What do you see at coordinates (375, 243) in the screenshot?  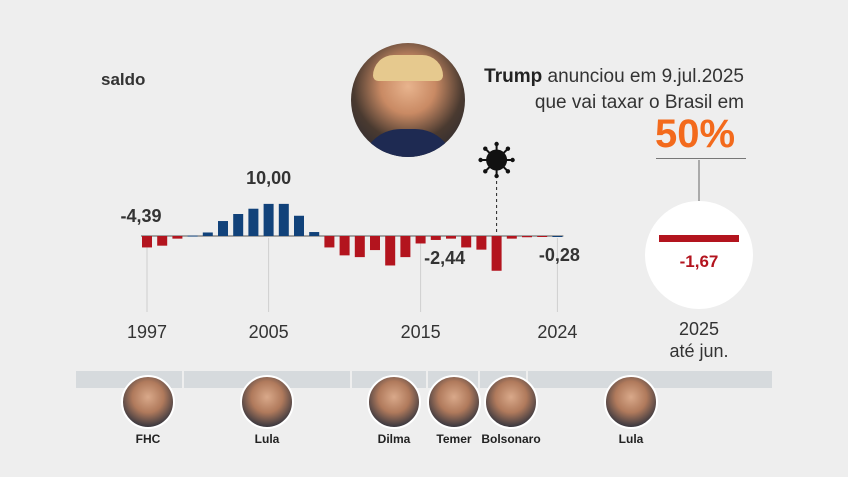 I see `bar-2012` at bounding box center [375, 243].